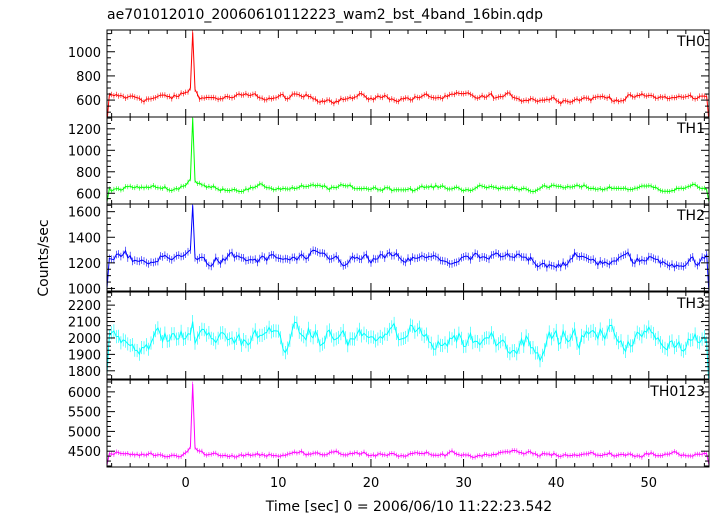  What do you see at coordinates (690, 216) in the screenshot?
I see `panel-name-label: TH2` at bounding box center [690, 216].